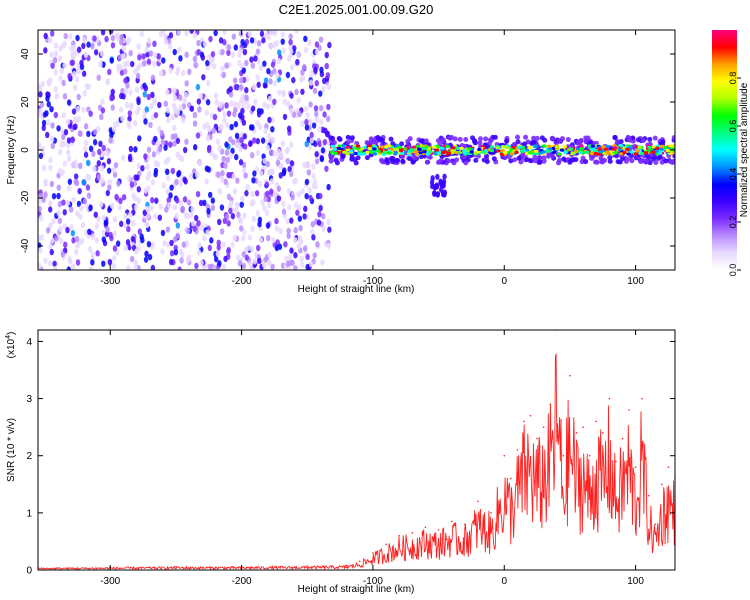 This screenshot has height=600, width=750. What do you see at coordinates (25, 54) in the screenshot?
I see `spectrogram-ytick-label: 40` at bounding box center [25, 54].